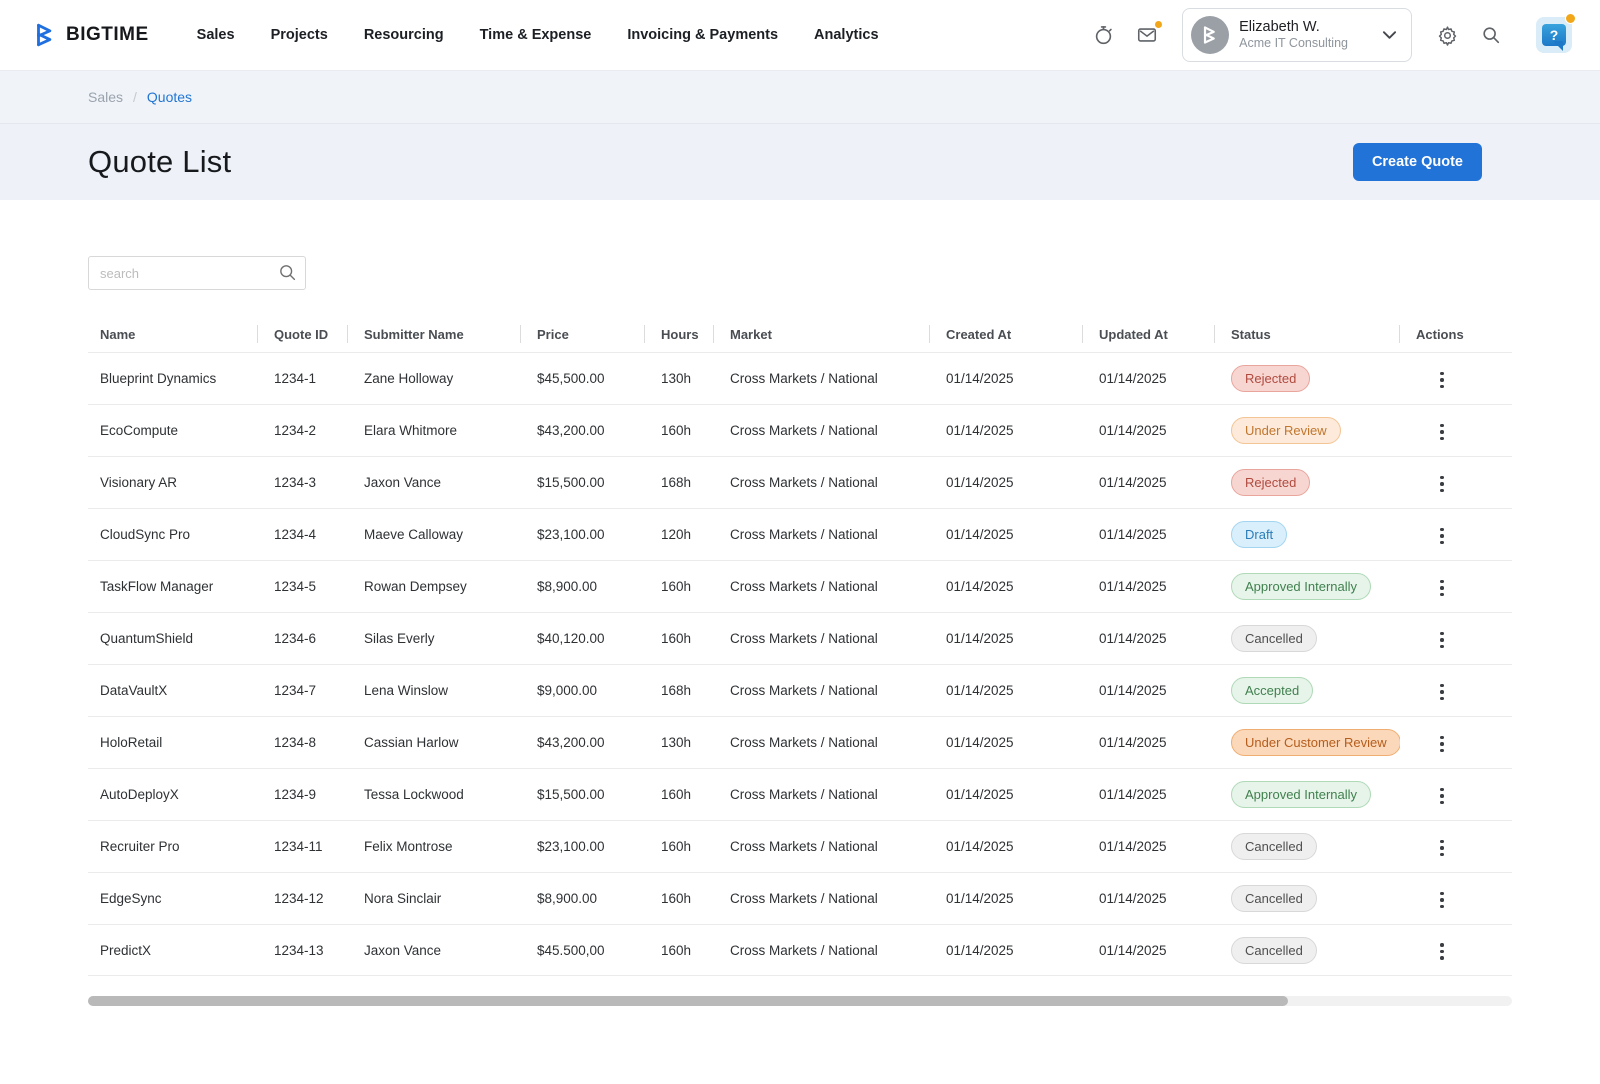 This screenshot has width=1600, height=1084. I want to click on nav-item-time-expense: Time & Expense, so click(535, 35).